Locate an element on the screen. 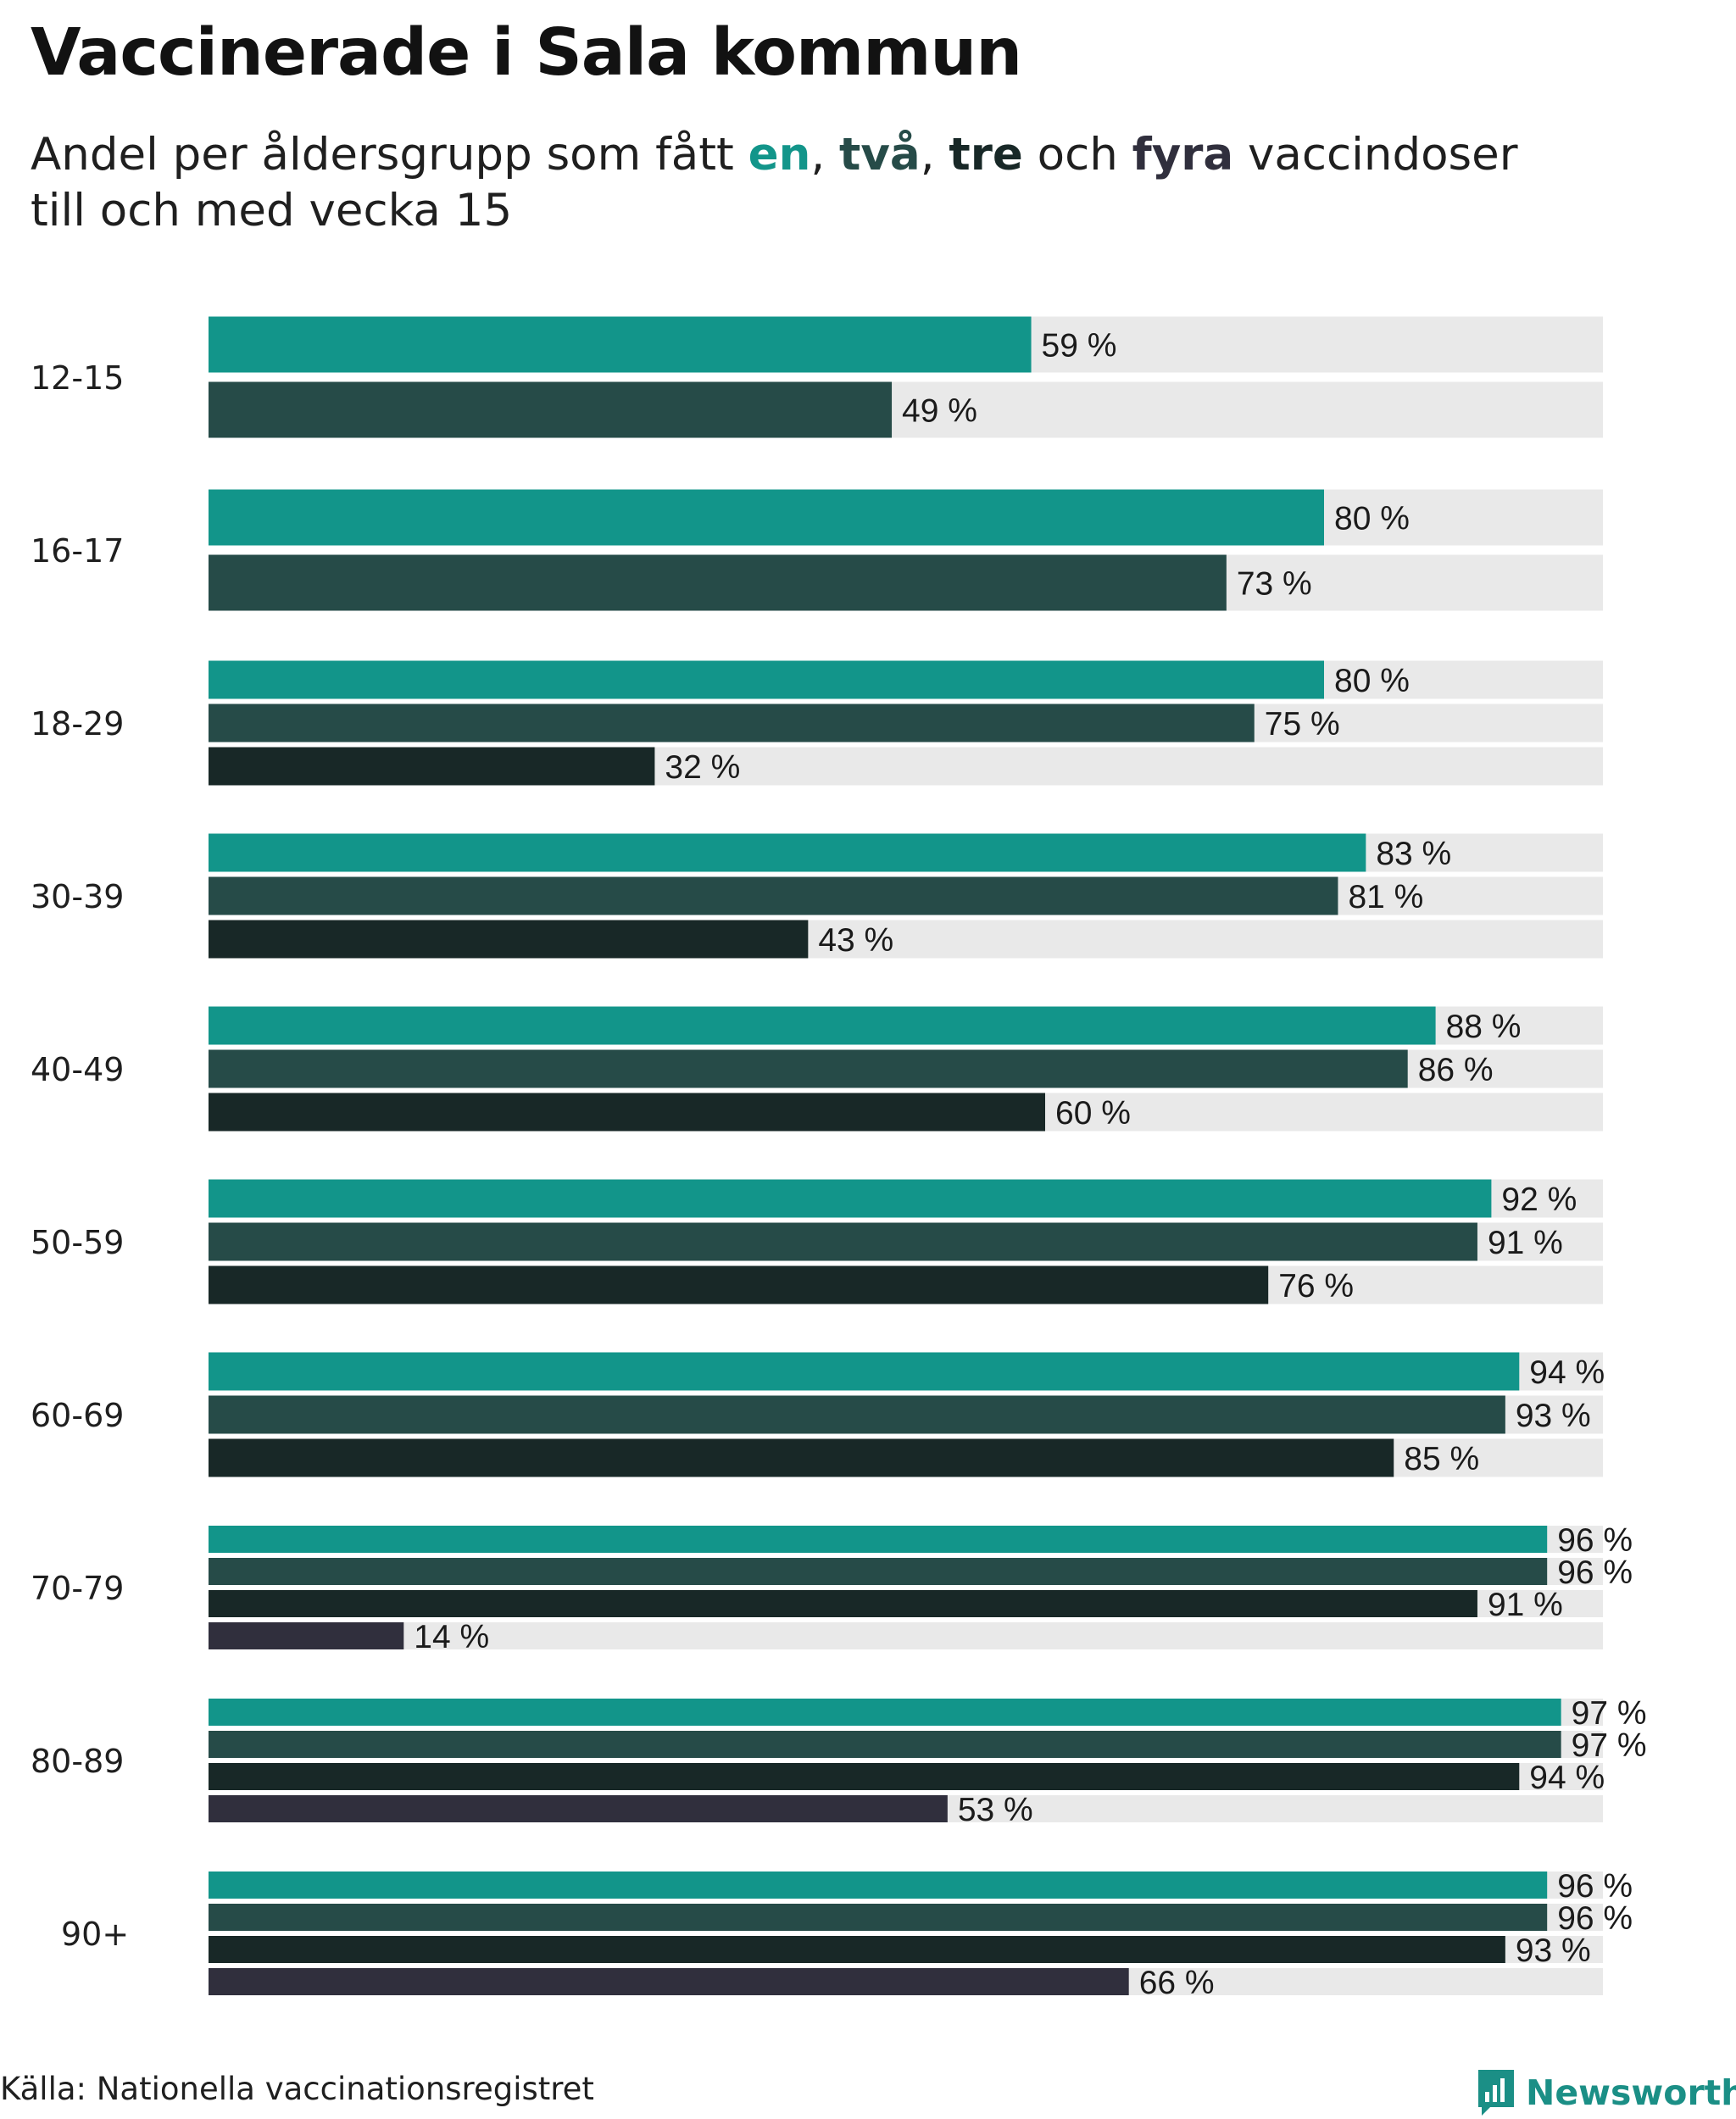  value-label-tre: 76 % is located at coordinates (1316, 1286).